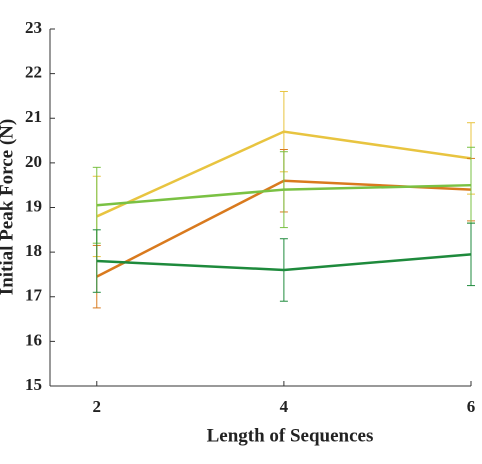  Describe the element at coordinates (8, 207) in the screenshot. I see `y-axis-label: Initial Peak Force (N)` at that location.